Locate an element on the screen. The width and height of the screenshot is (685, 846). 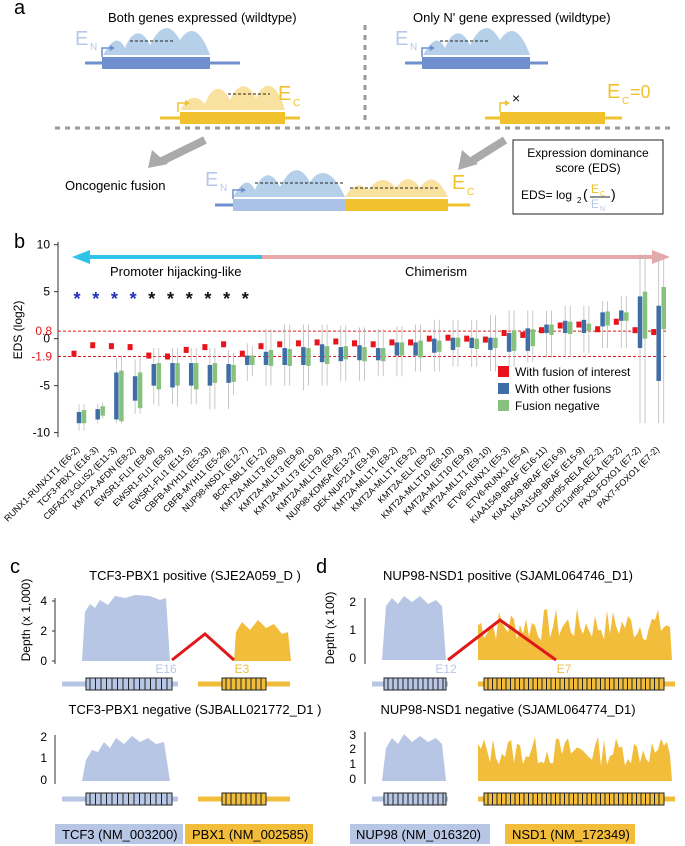
legend-interest: With fusion of interest is located at coordinates (573, 372).